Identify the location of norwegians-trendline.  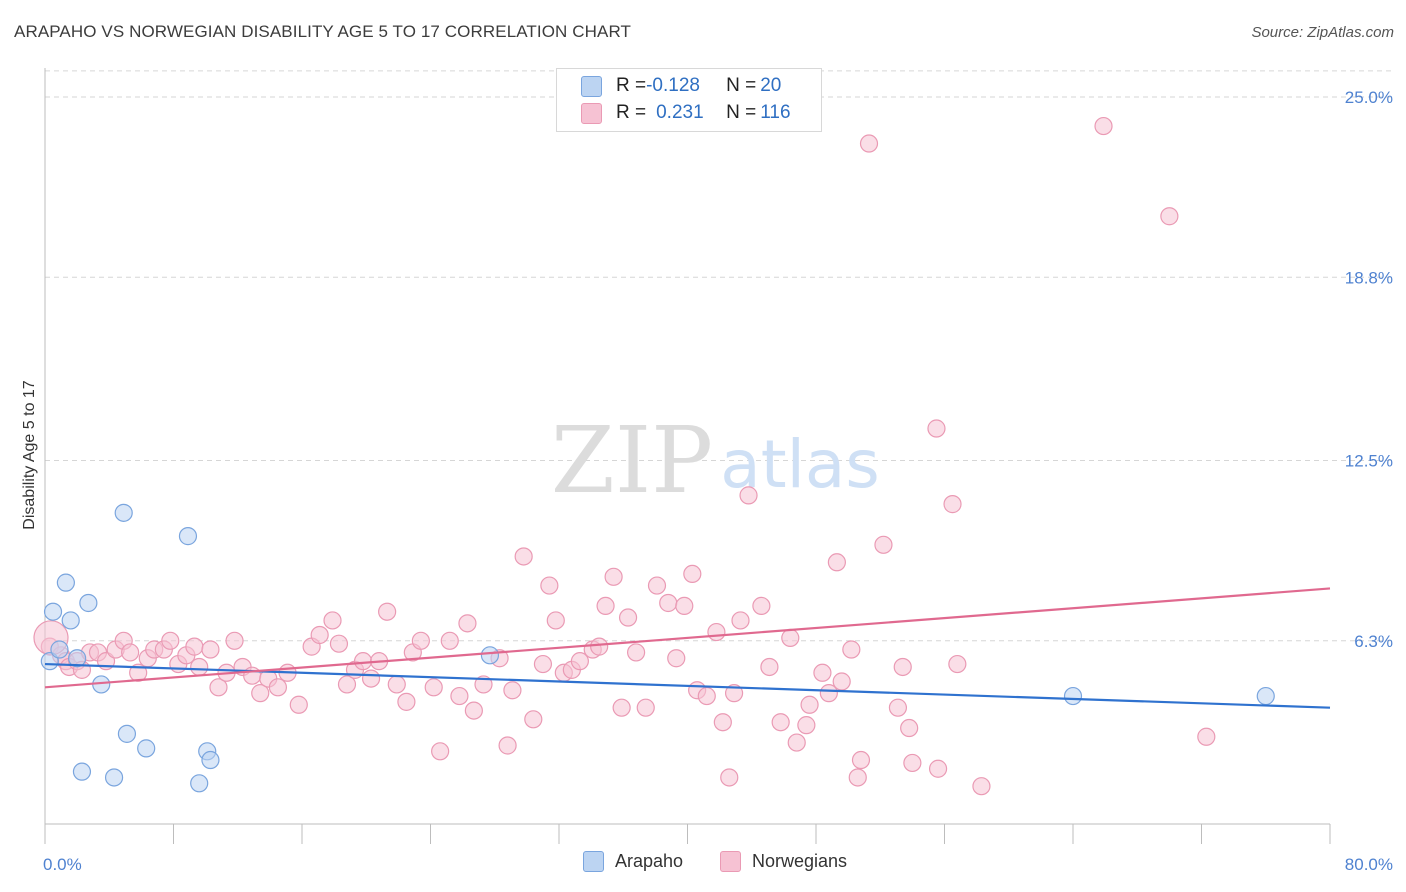
(687, 638).